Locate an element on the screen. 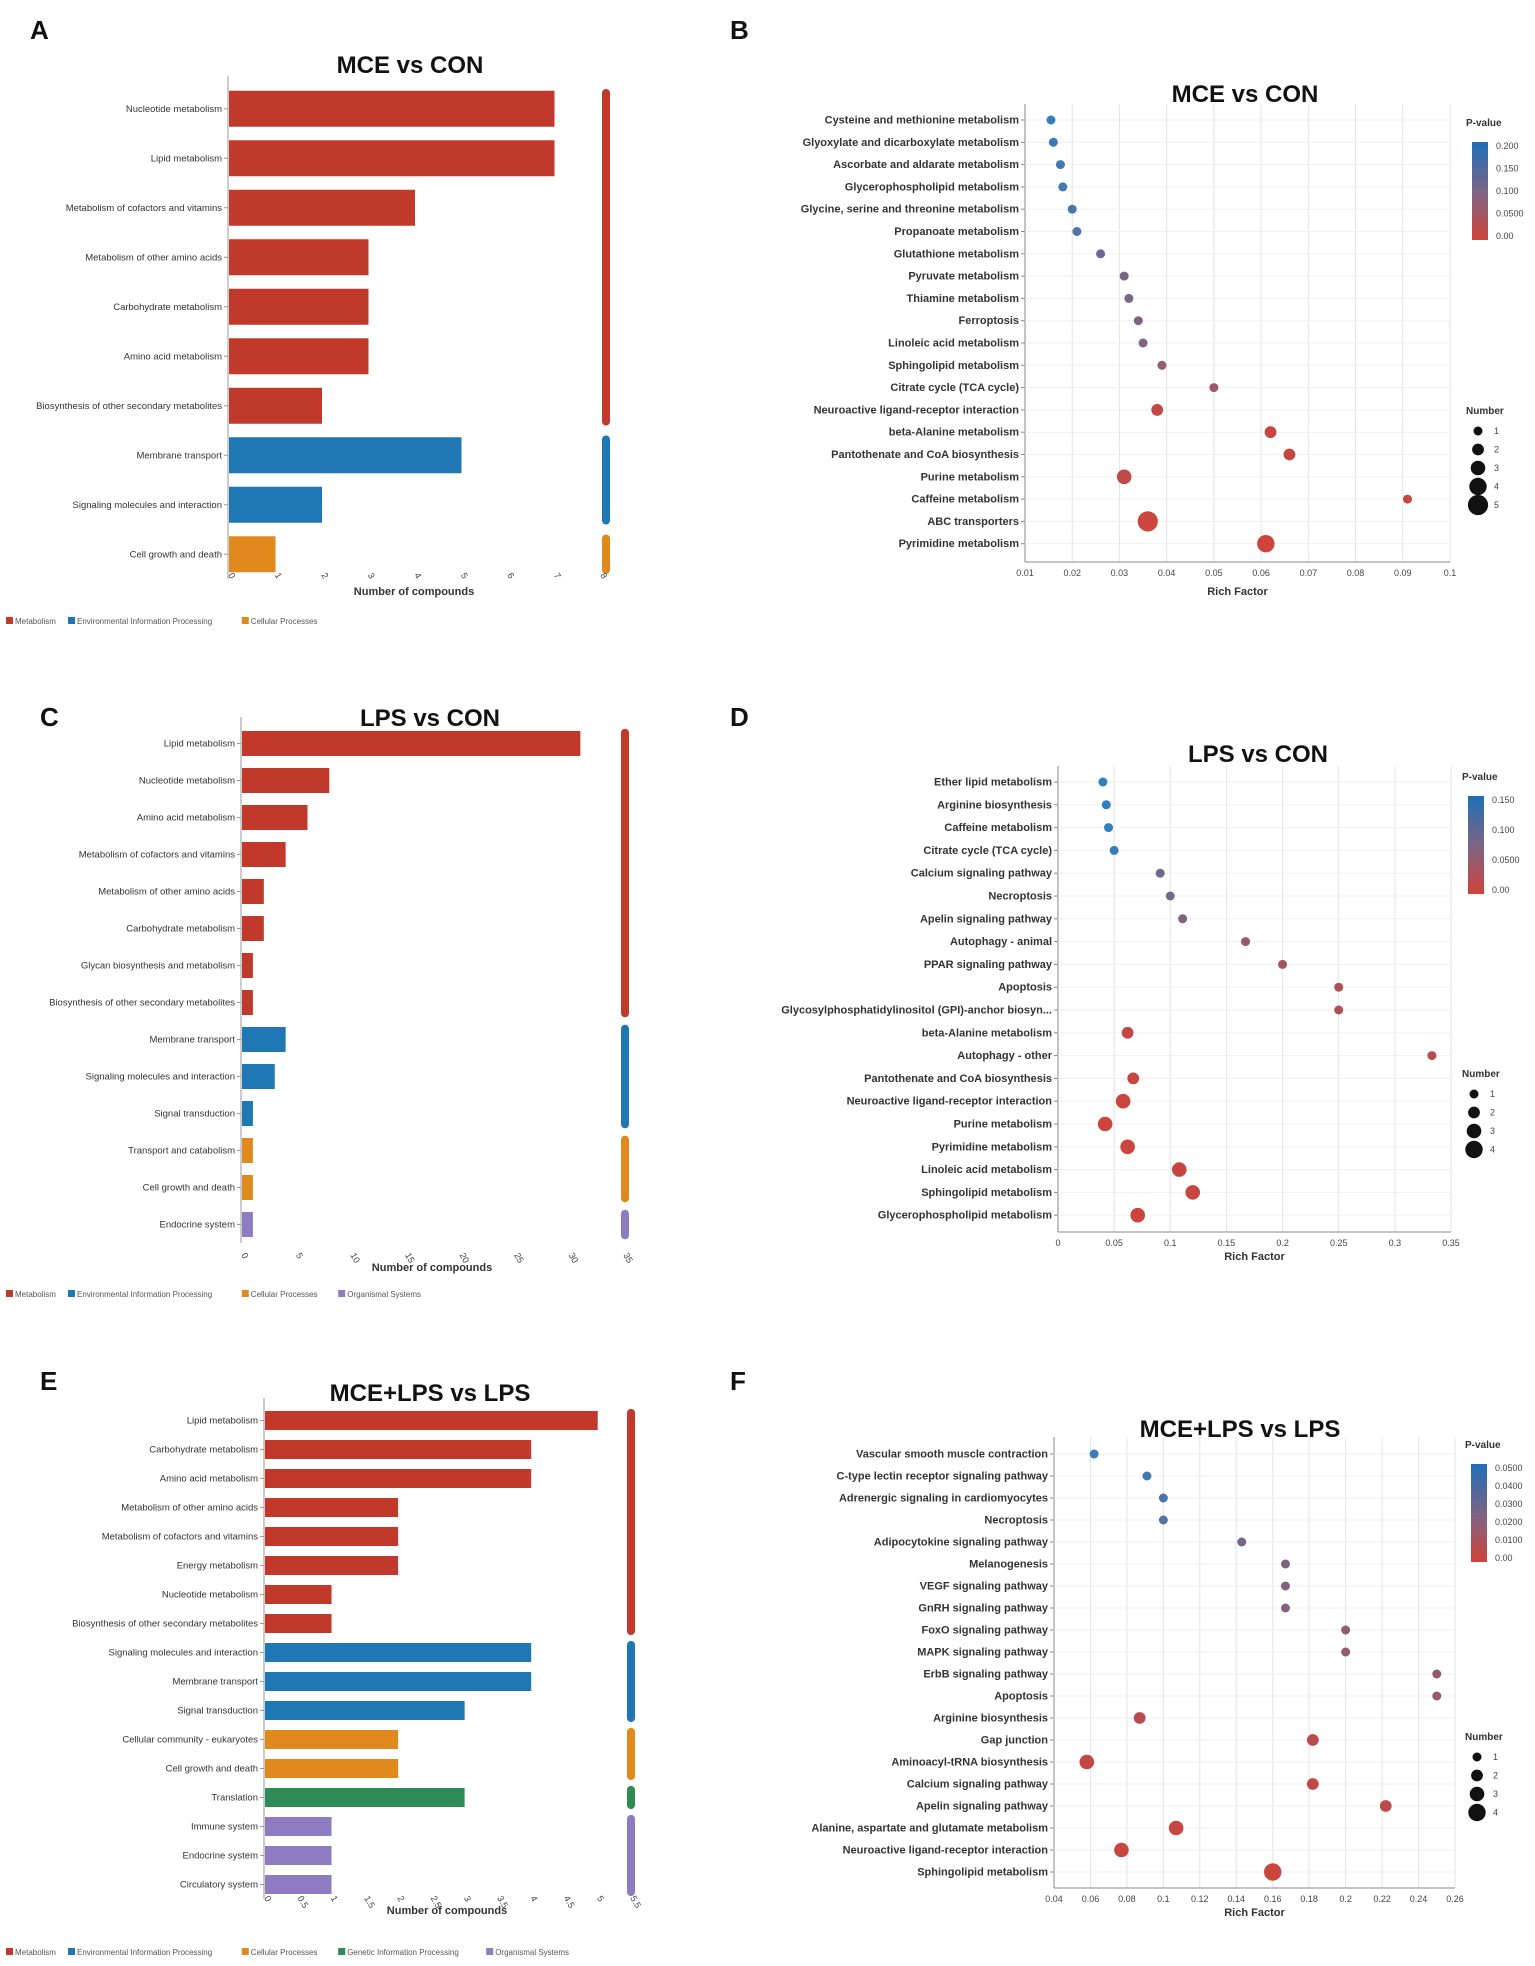  category-label: Linoleic acid metabolism is located at coordinates (953, 344).